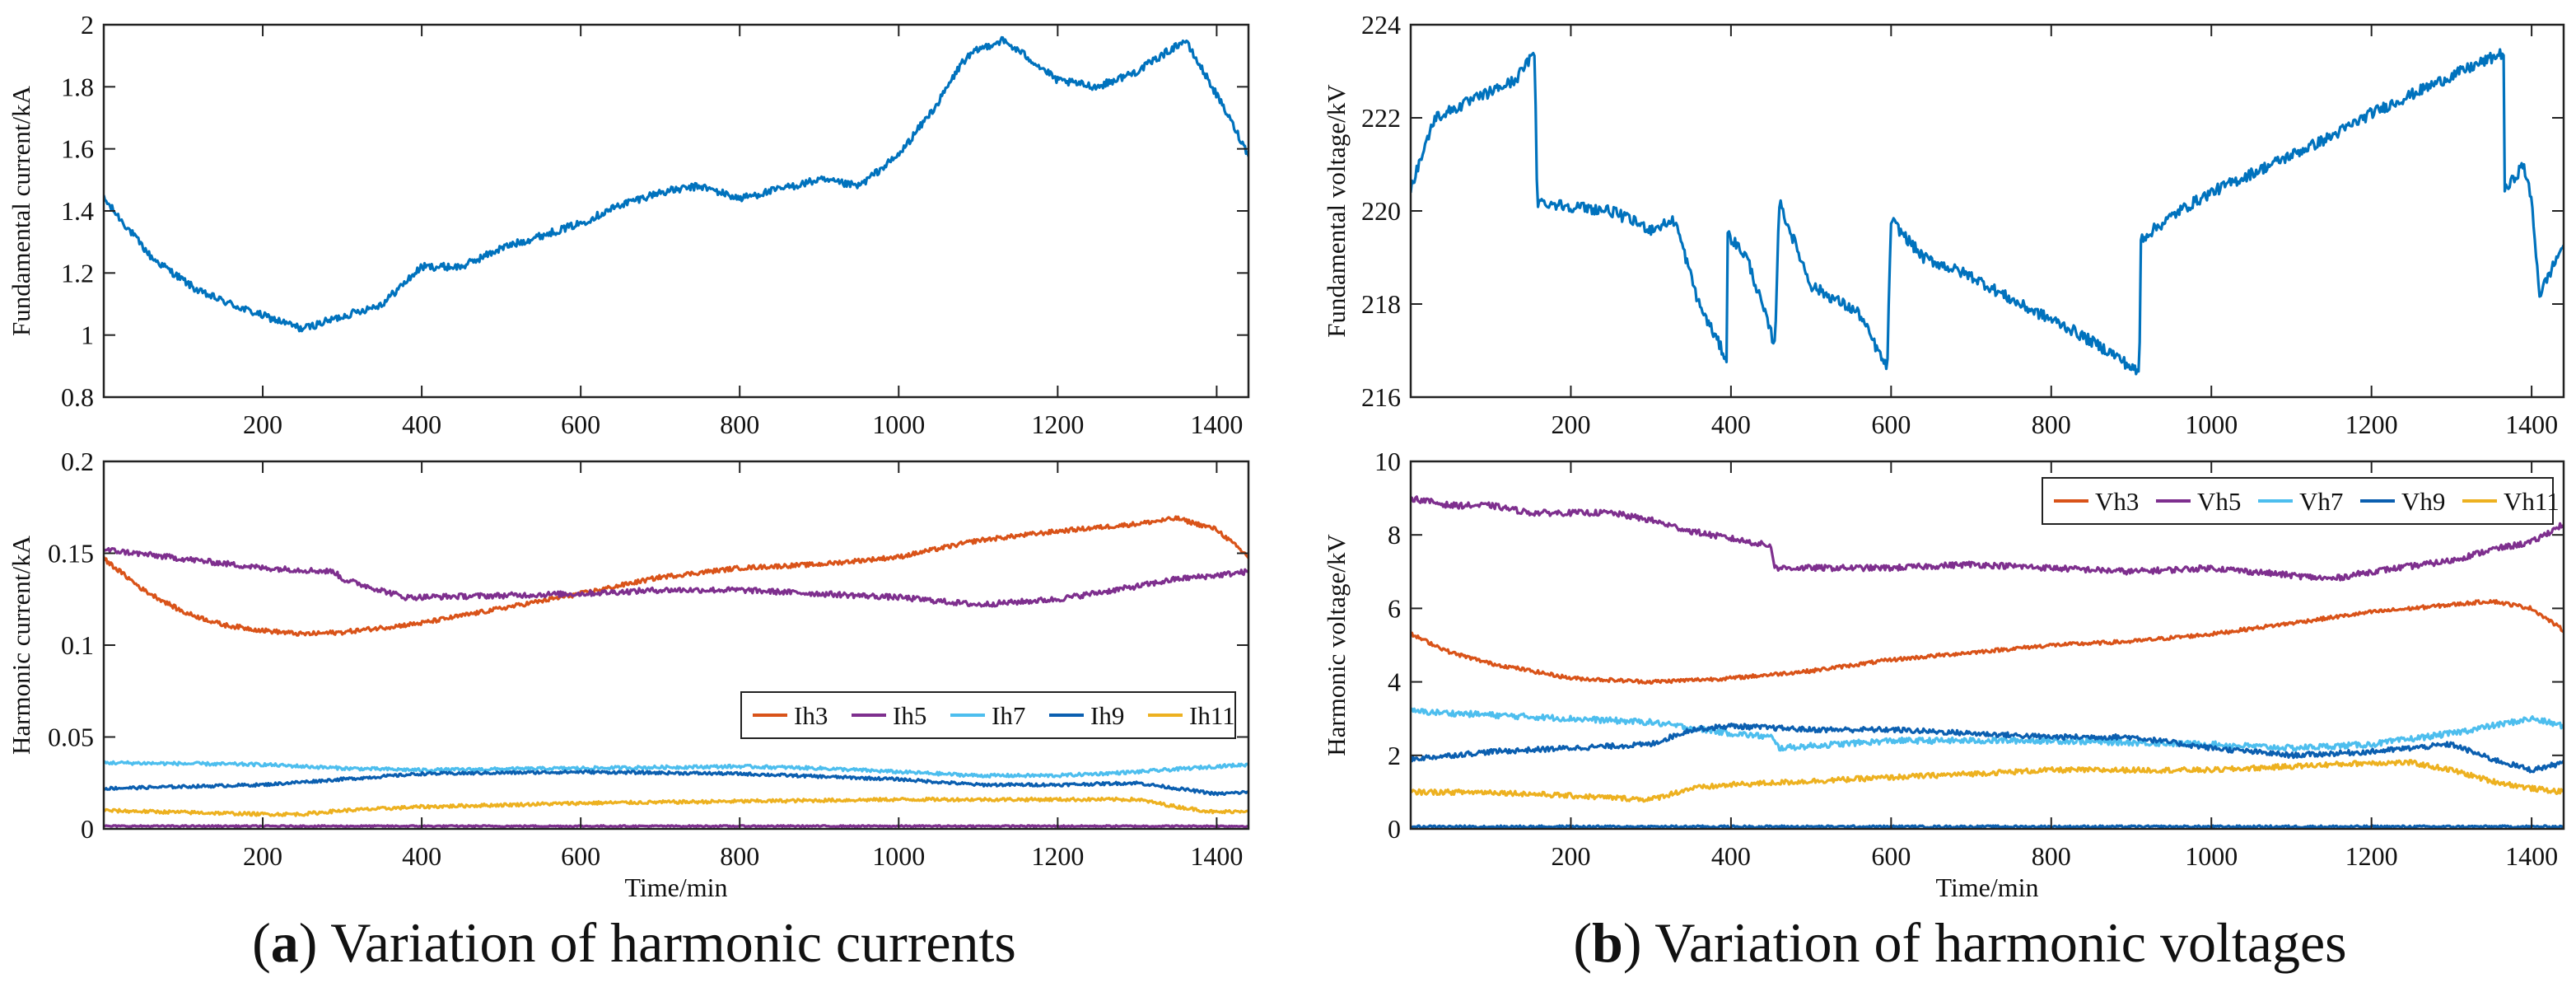  I want to click on y-tick-label: 0.15, so click(71, 554).